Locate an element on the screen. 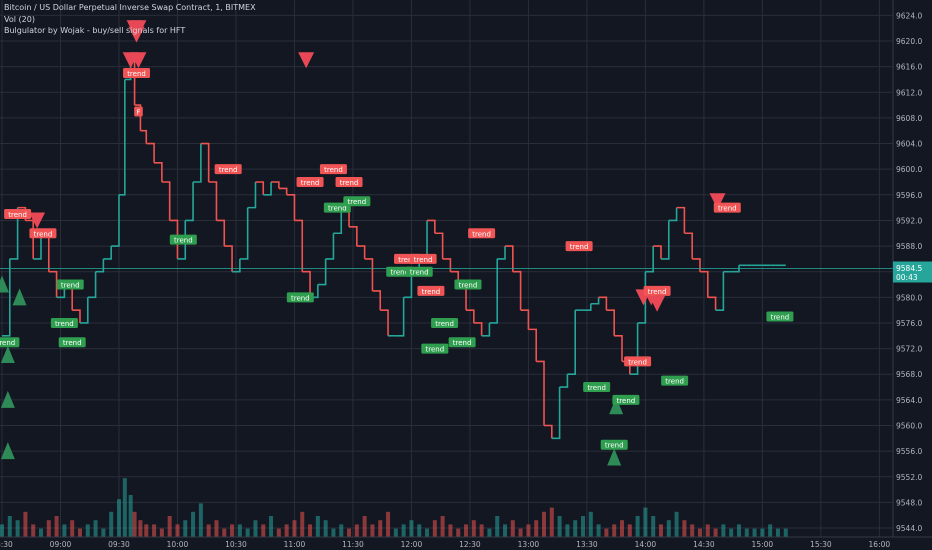 Image resolution: width=932 pixels, height=550 pixels. price-tick-label: 9624.0 is located at coordinates (909, 15).